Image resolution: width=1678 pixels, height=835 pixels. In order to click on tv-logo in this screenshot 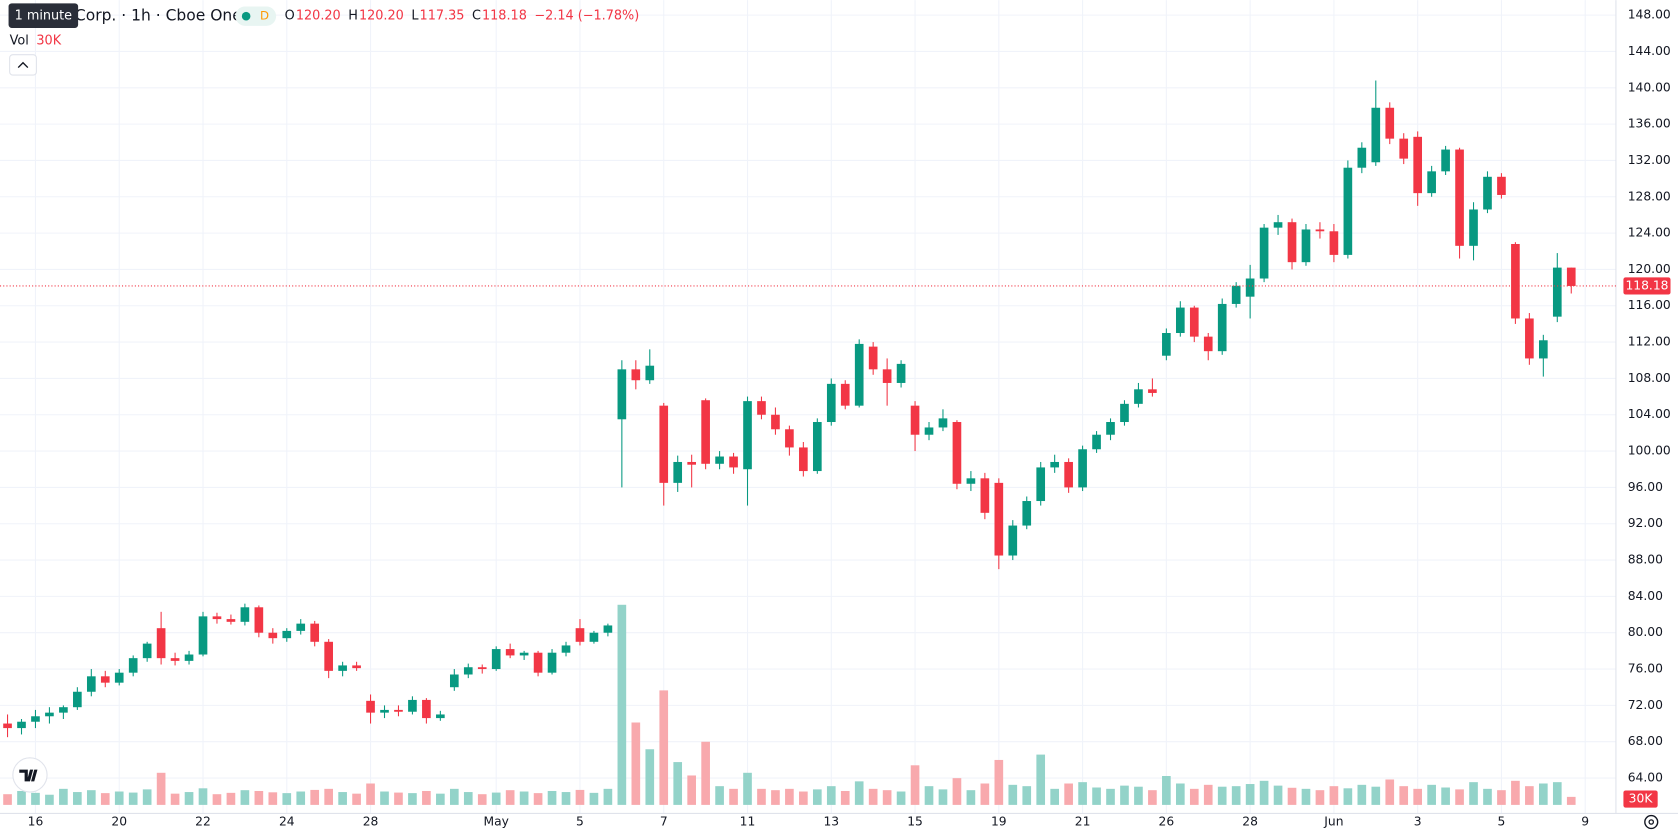, I will do `click(30, 775)`.